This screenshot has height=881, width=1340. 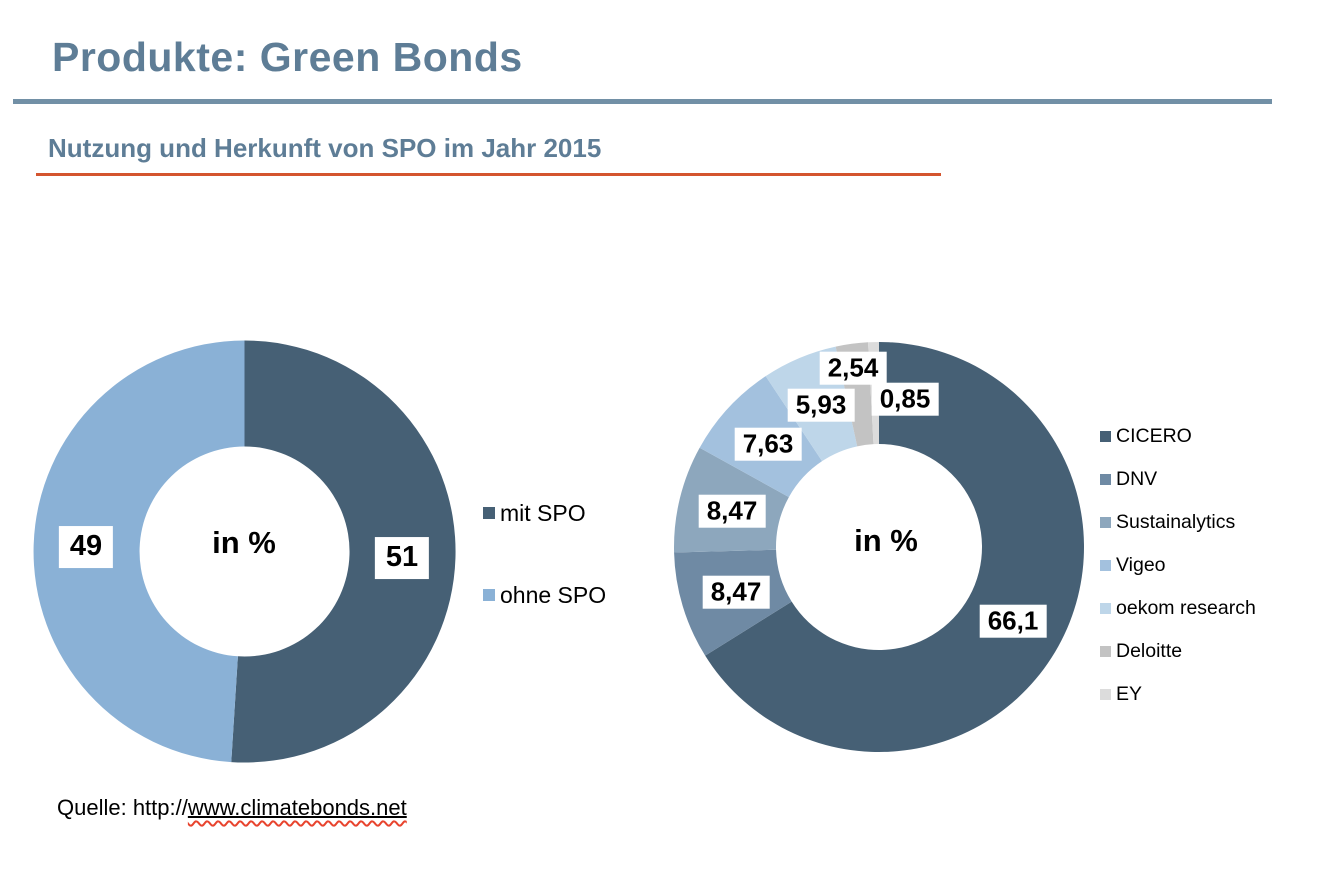 I want to click on legend-item-vigeo: Vigeo, so click(x=1178, y=565).